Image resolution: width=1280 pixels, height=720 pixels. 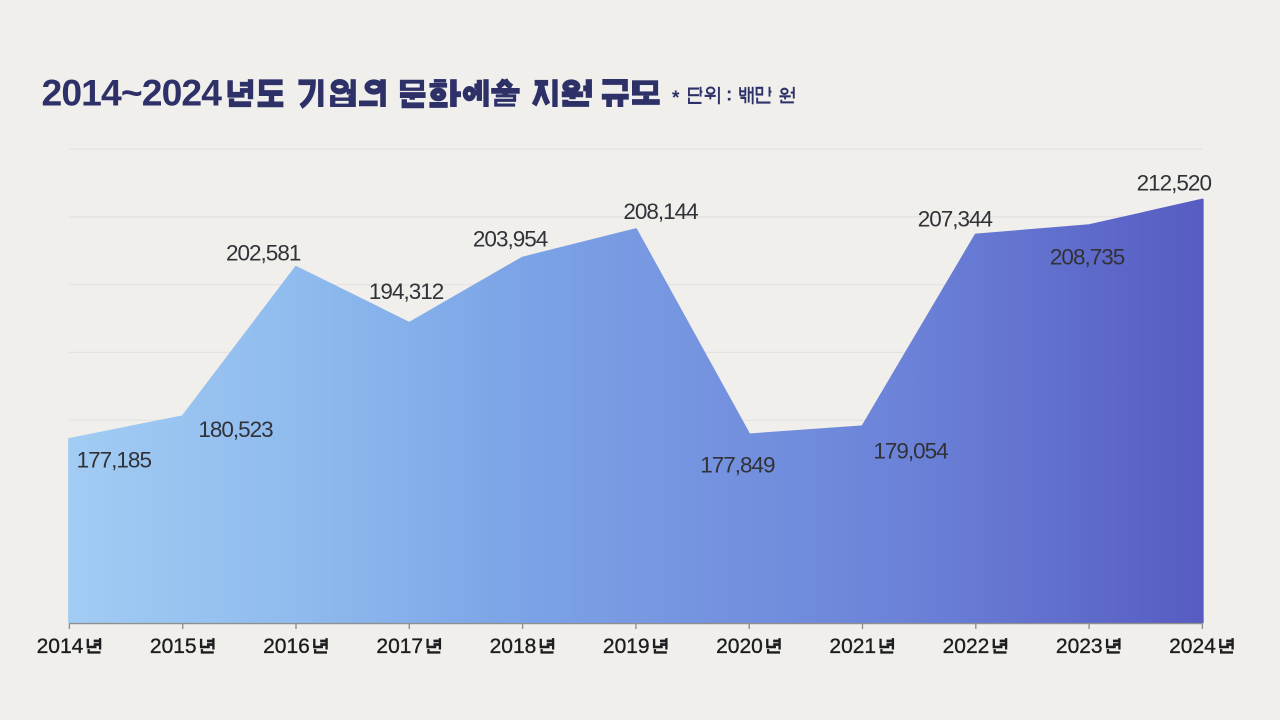 What do you see at coordinates (263, 252) in the screenshot?
I see `svg-text: 202,581` at bounding box center [263, 252].